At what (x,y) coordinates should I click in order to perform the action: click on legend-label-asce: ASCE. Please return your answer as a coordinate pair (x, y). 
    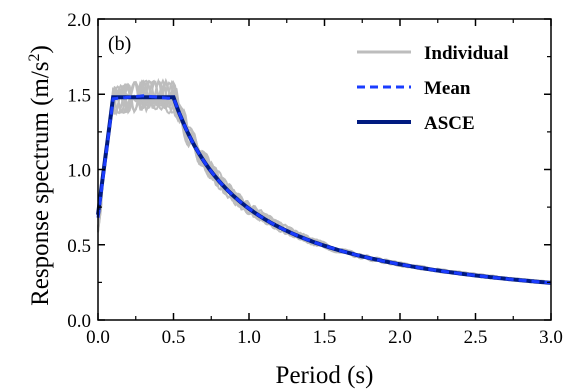
    Looking at the image, I should click on (449, 123).